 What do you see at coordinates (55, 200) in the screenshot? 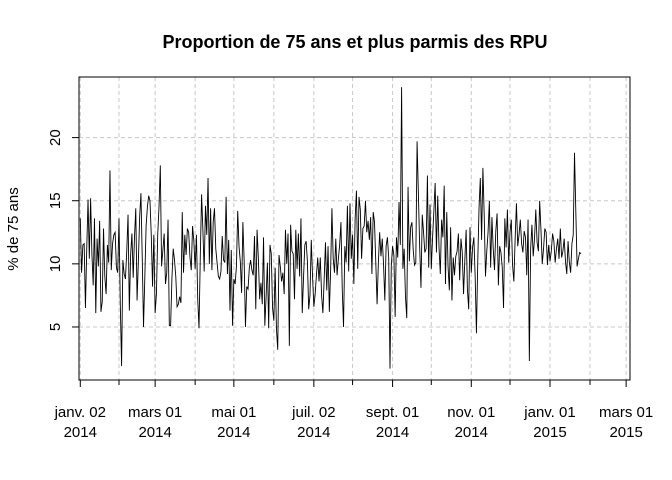
I see `y-tick-label-15: 15` at bounding box center [55, 200].